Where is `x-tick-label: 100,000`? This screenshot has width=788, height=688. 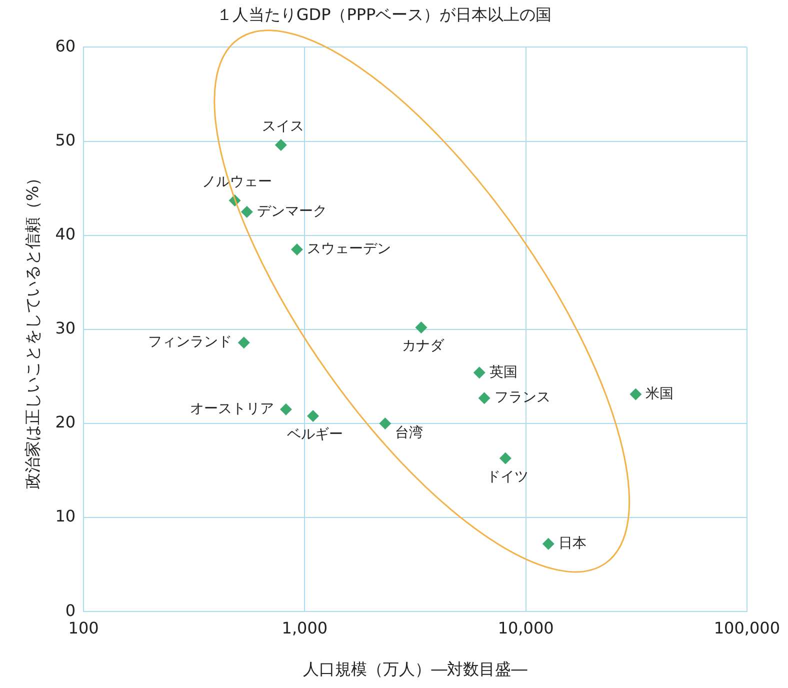 x-tick-label: 100,000 is located at coordinates (747, 628).